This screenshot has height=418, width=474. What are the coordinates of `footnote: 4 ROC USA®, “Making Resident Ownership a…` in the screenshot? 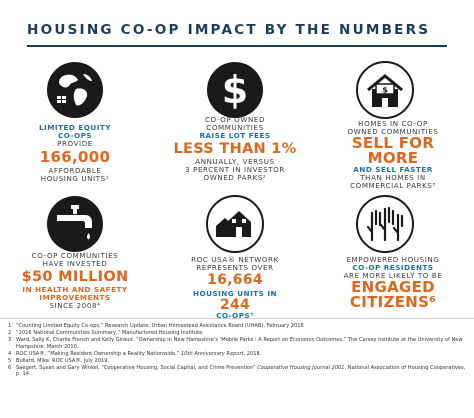 It's located at (238, 354).